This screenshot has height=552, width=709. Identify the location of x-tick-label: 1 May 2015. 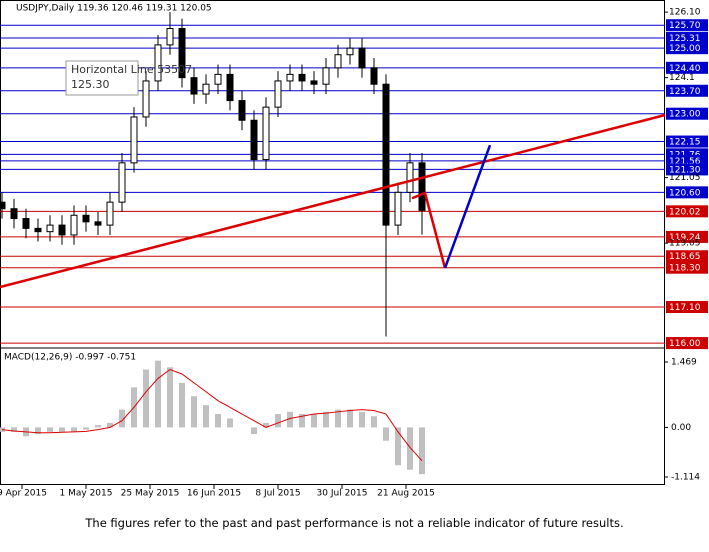
(86, 494).